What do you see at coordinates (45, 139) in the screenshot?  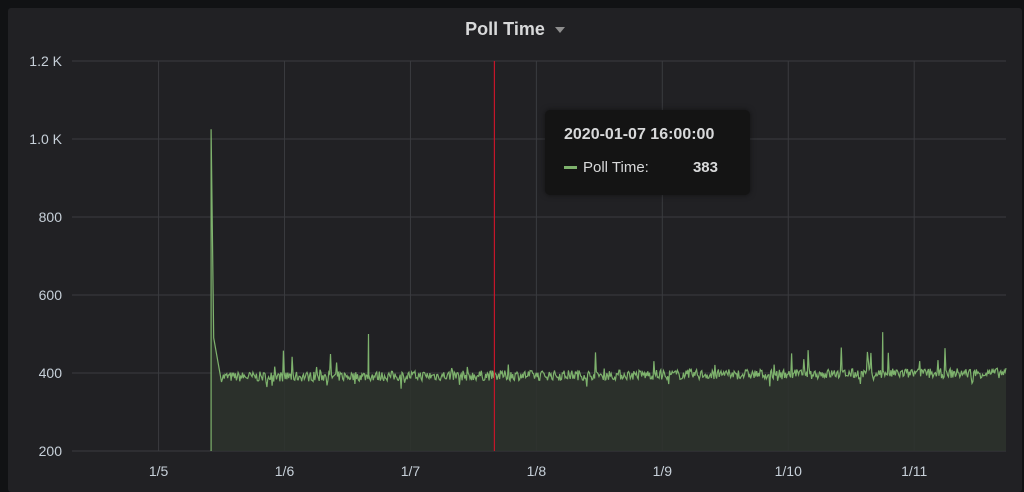 I see `y-tick-label: 1.0 K` at bounding box center [45, 139].